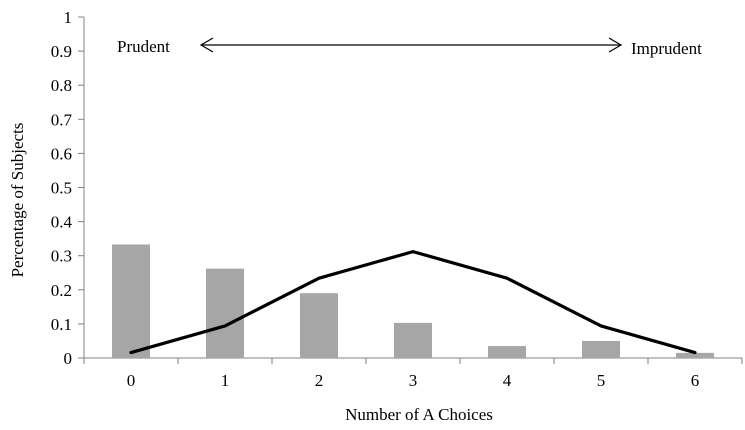  What do you see at coordinates (695, 380) in the screenshot?
I see `x-tick-label: 6` at bounding box center [695, 380].